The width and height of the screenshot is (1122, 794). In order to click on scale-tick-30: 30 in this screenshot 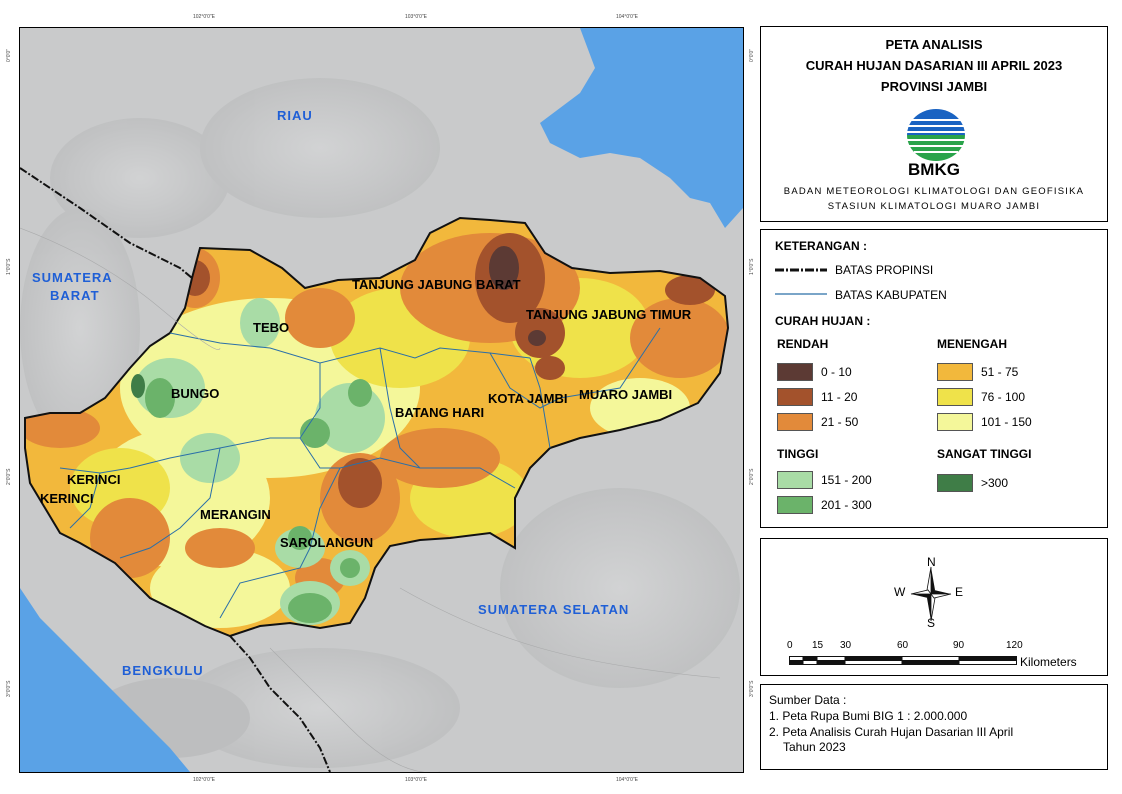, I will do `click(846, 645)`.